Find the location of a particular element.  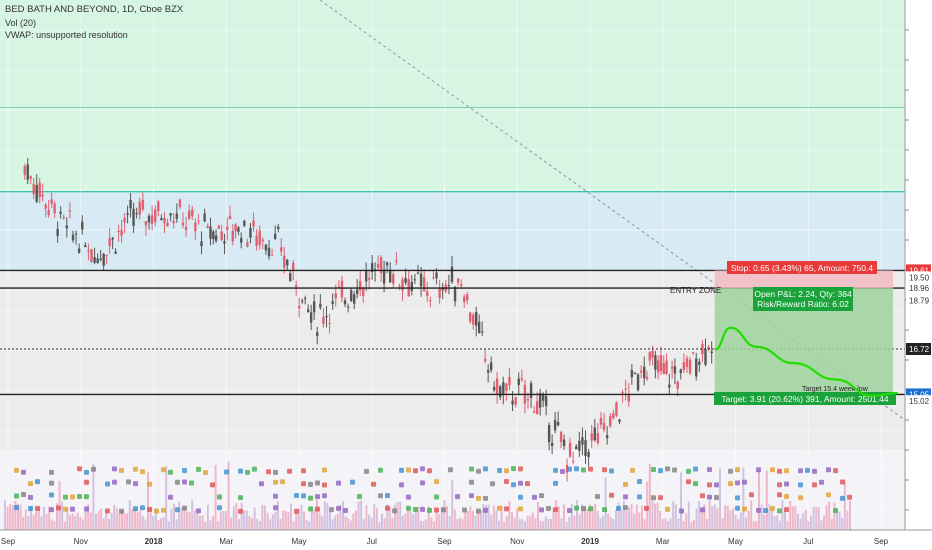

target-note-label: Target 15.4 week low is located at coordinates (835, 389).